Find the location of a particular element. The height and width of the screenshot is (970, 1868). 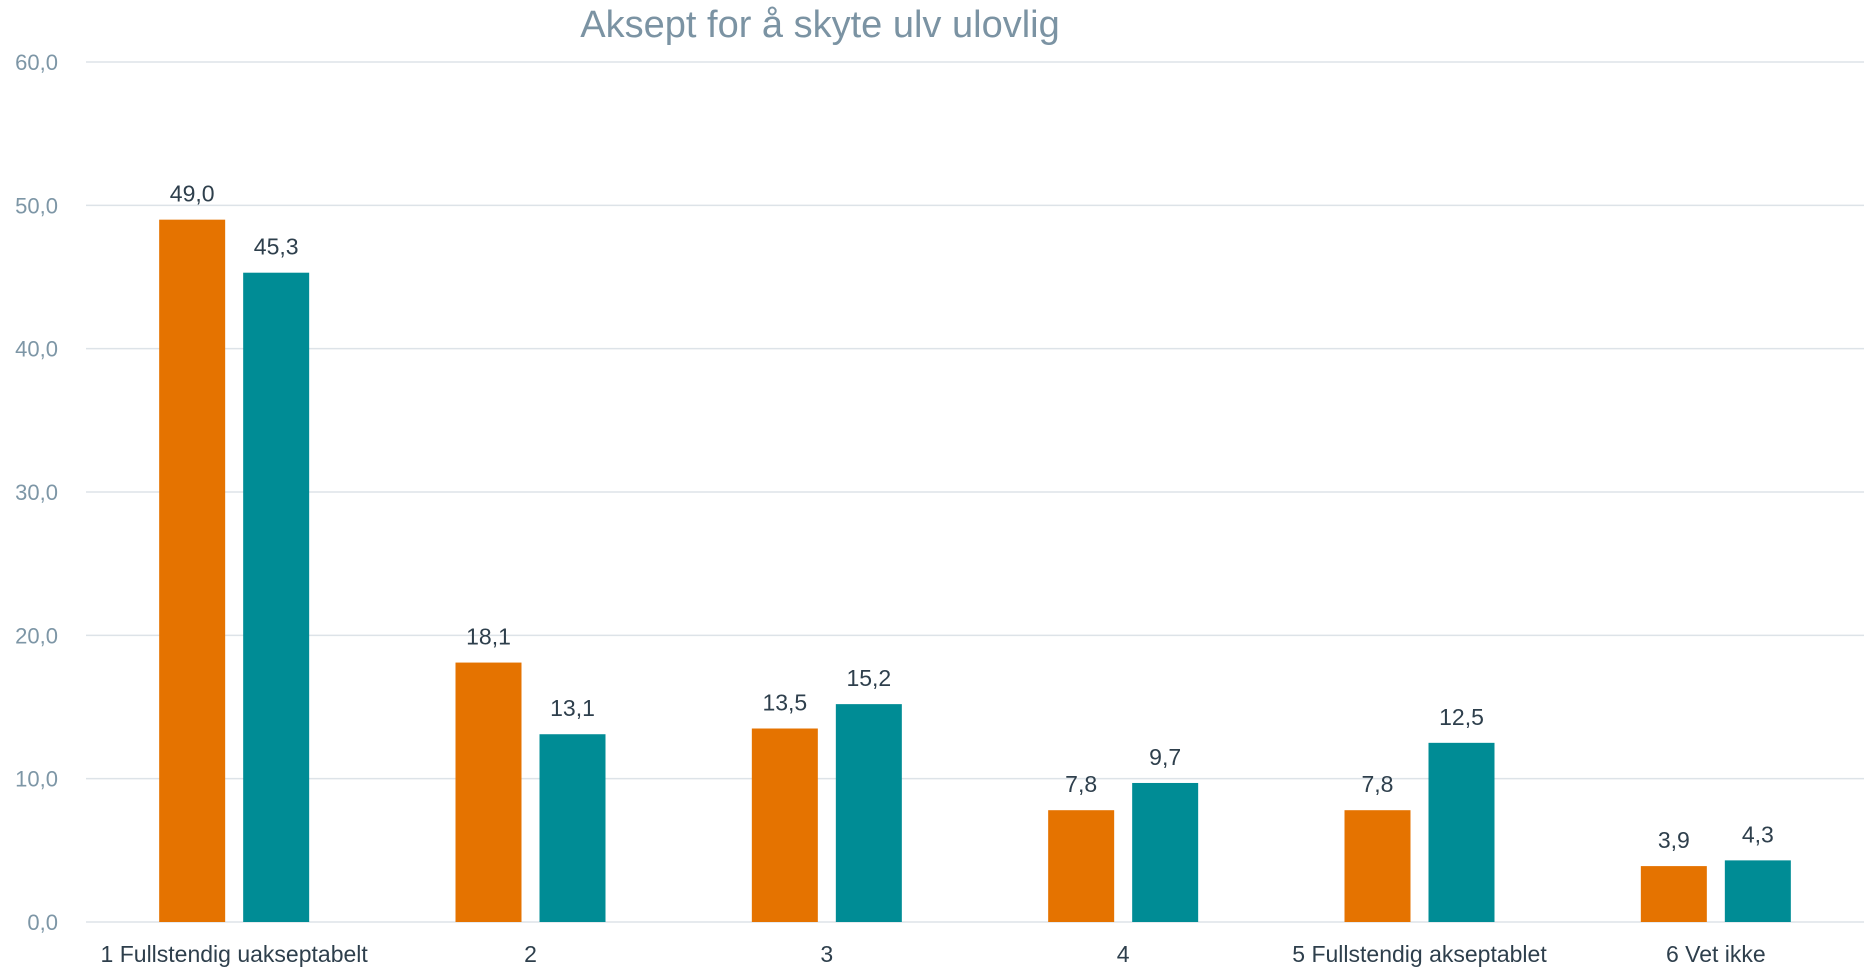

data-label: 4,3 is located at coordinates (1758, 834).